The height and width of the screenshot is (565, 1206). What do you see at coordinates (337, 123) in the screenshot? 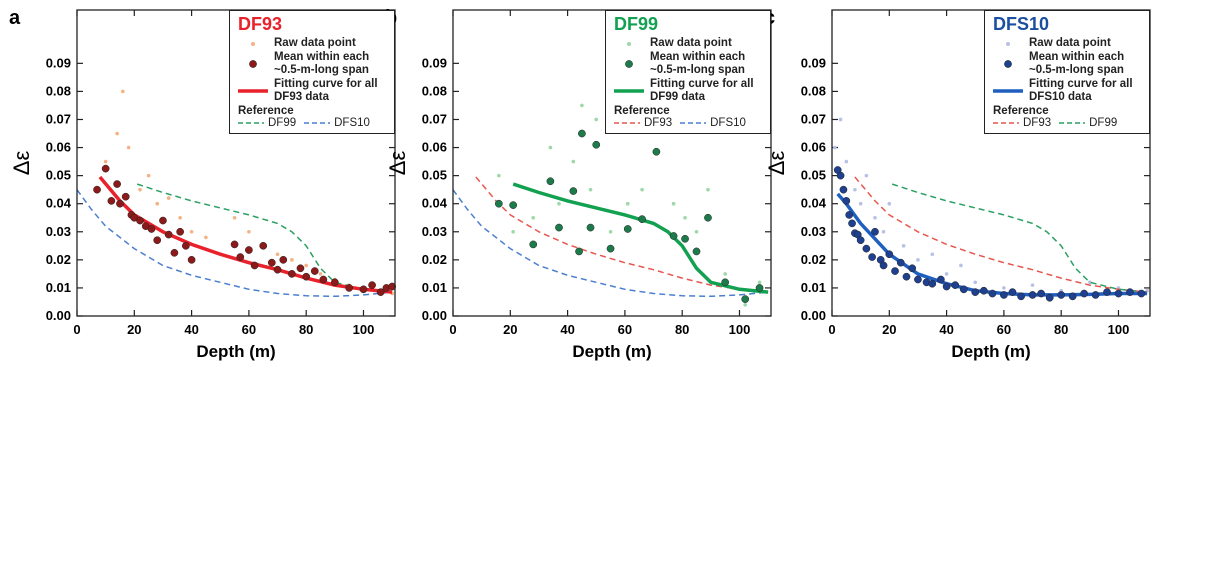
I see `legend-item: DFS10` at bounding box center [337, 123].